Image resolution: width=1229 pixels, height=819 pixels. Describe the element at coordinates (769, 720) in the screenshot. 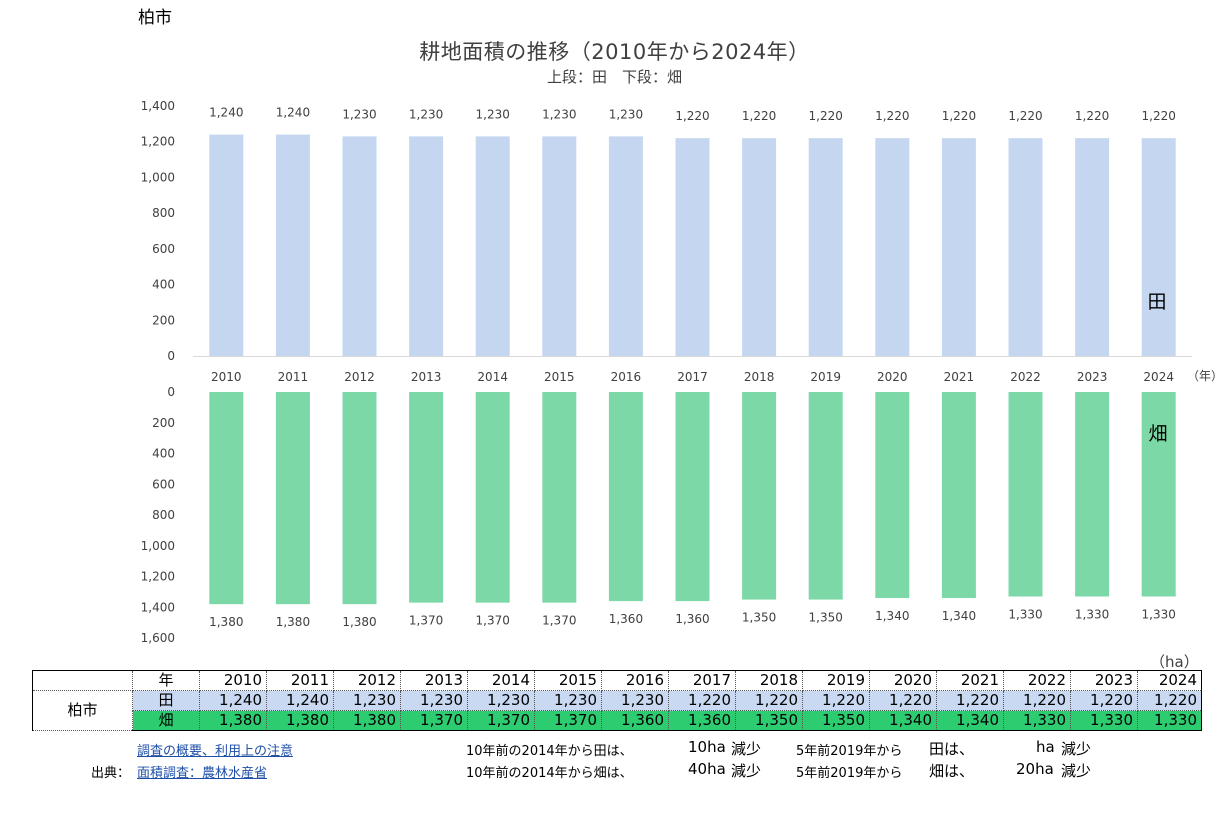

I see `upland-value-cell: 1,350` at that location.